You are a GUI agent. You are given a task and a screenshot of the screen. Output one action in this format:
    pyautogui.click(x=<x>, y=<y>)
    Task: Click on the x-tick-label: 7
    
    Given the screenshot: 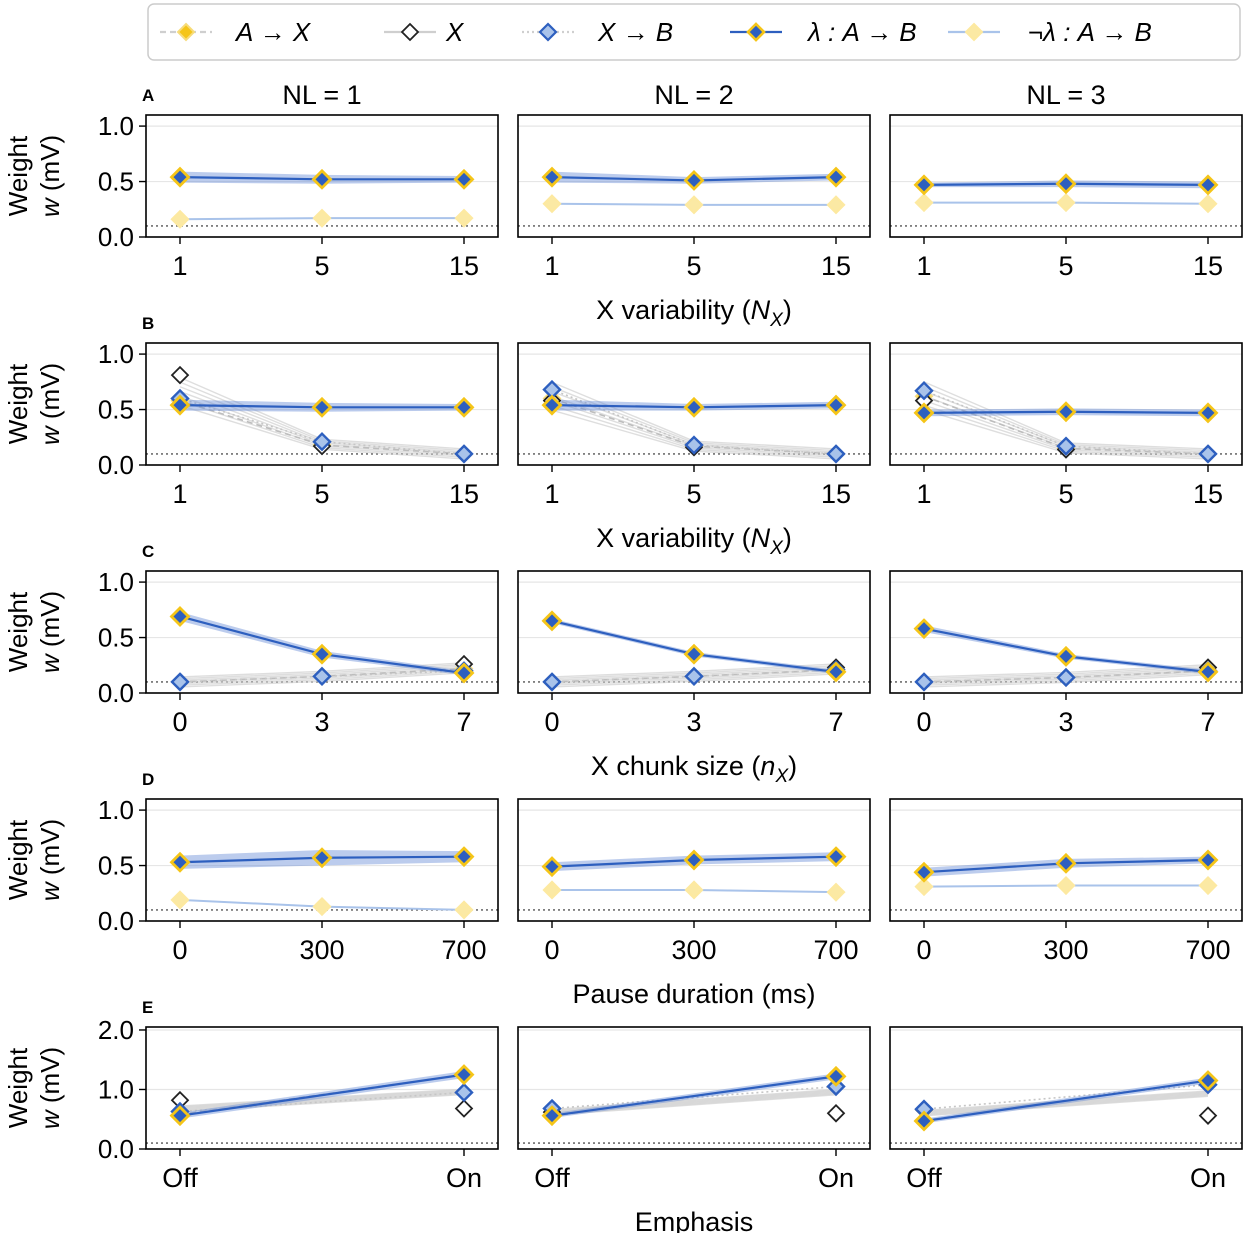 What is the action you would take?
    pyautogui.click(x=835, y=722)
    